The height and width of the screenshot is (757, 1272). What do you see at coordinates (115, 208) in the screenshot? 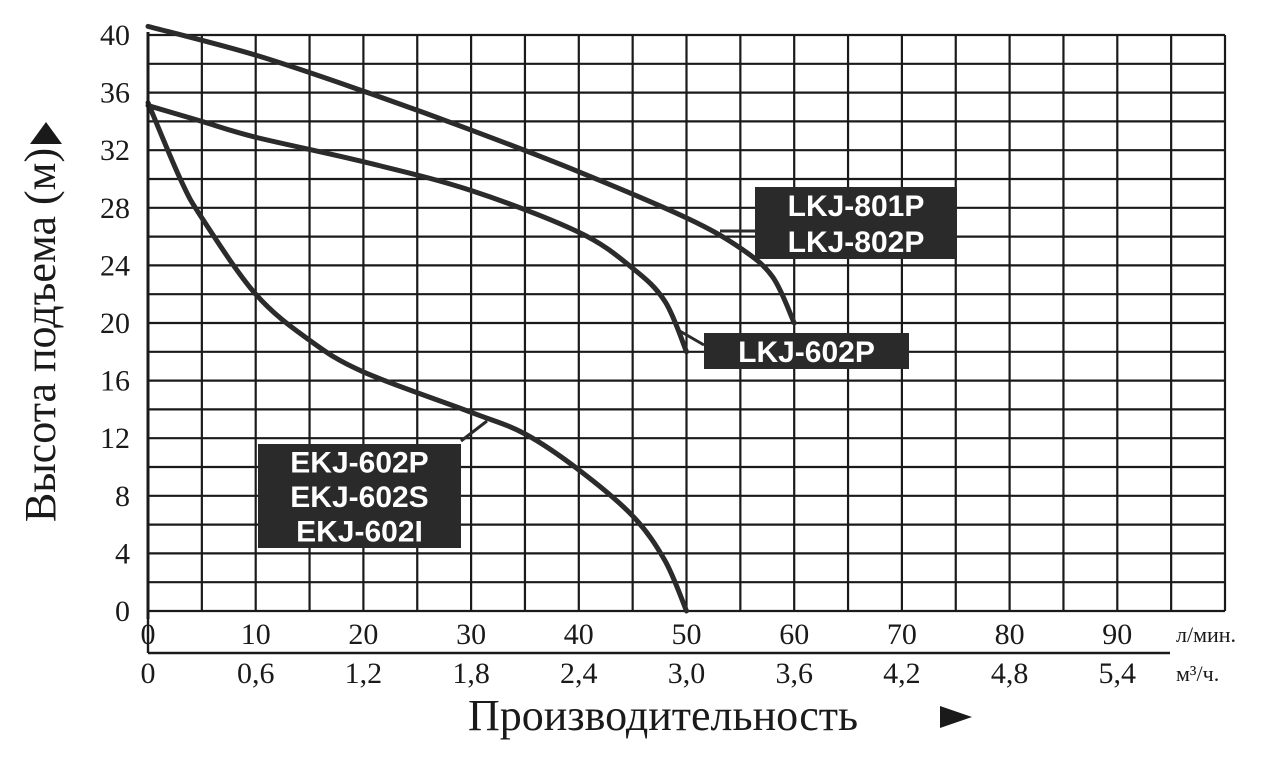
I see `y-tick-label: 28` at bounding box center [115, 208].